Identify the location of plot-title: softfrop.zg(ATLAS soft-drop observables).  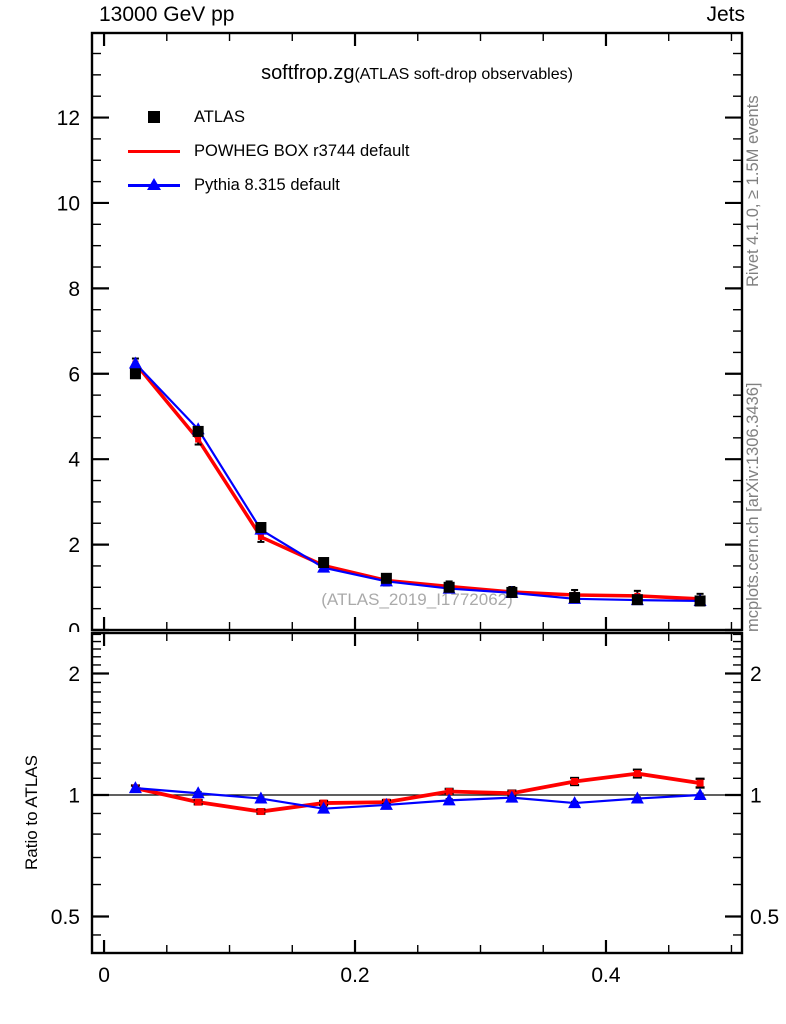
(417, 73).